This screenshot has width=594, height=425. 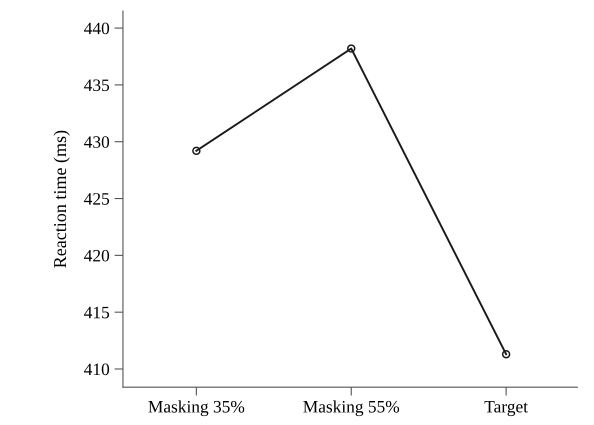 I want to click on y-tick-label: 420, so click(x=97, y=256).